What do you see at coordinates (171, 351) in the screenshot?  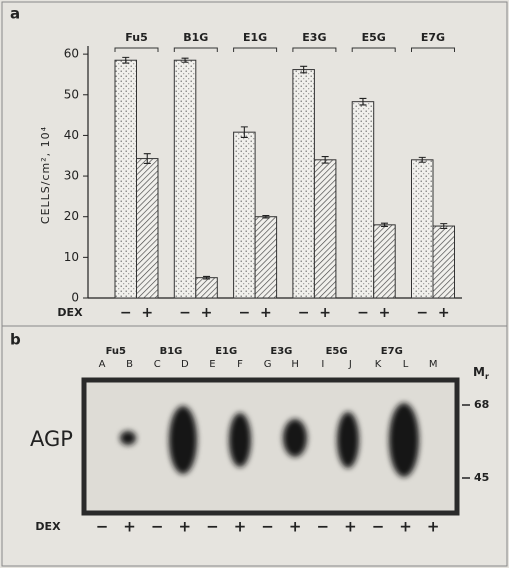 I see `cell-line-label: B1G` at bounding box center [171, 351].